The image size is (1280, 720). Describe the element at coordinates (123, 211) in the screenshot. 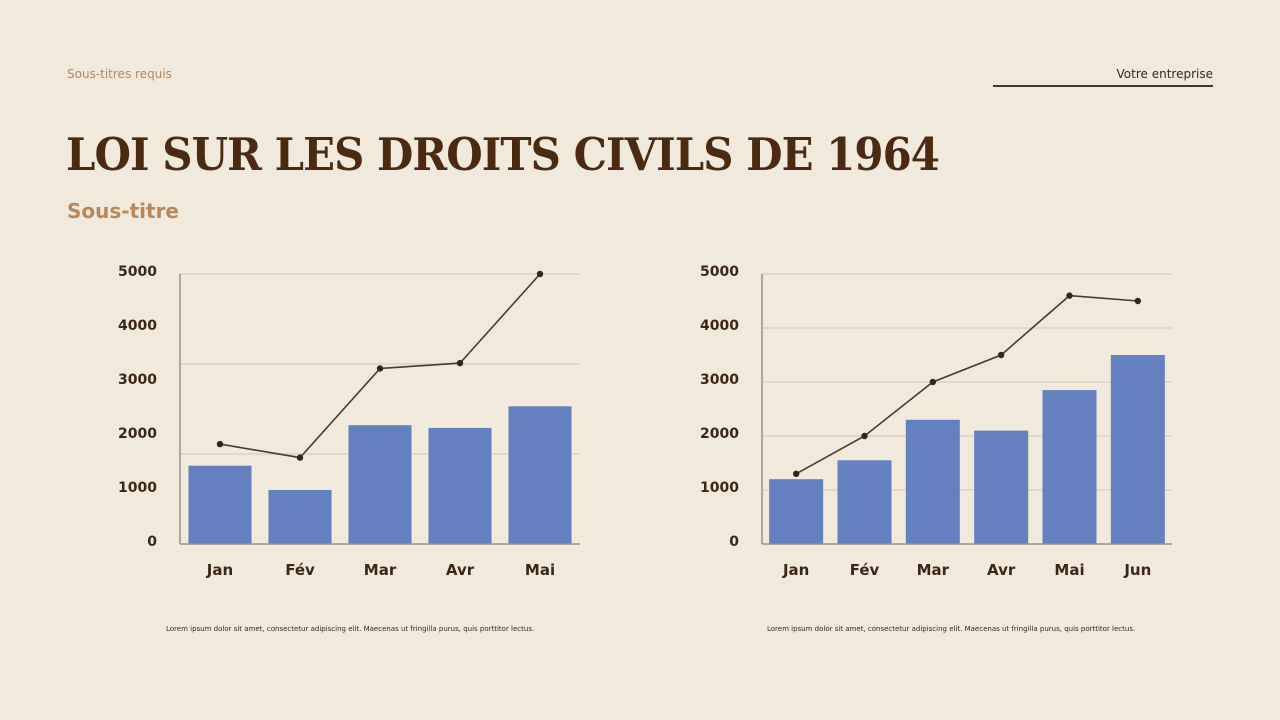

I see `page-subtitle: Sous-titre` at that location.